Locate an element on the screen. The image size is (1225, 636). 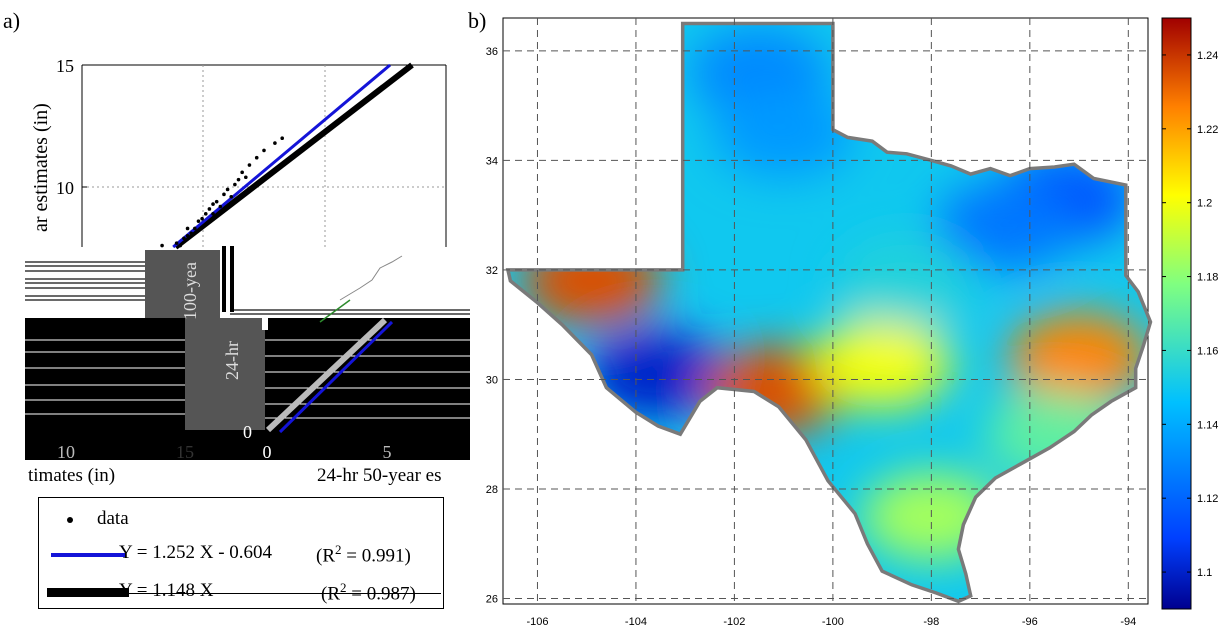
glitch-tick-5: 5 is located at coordinates (387, 452).